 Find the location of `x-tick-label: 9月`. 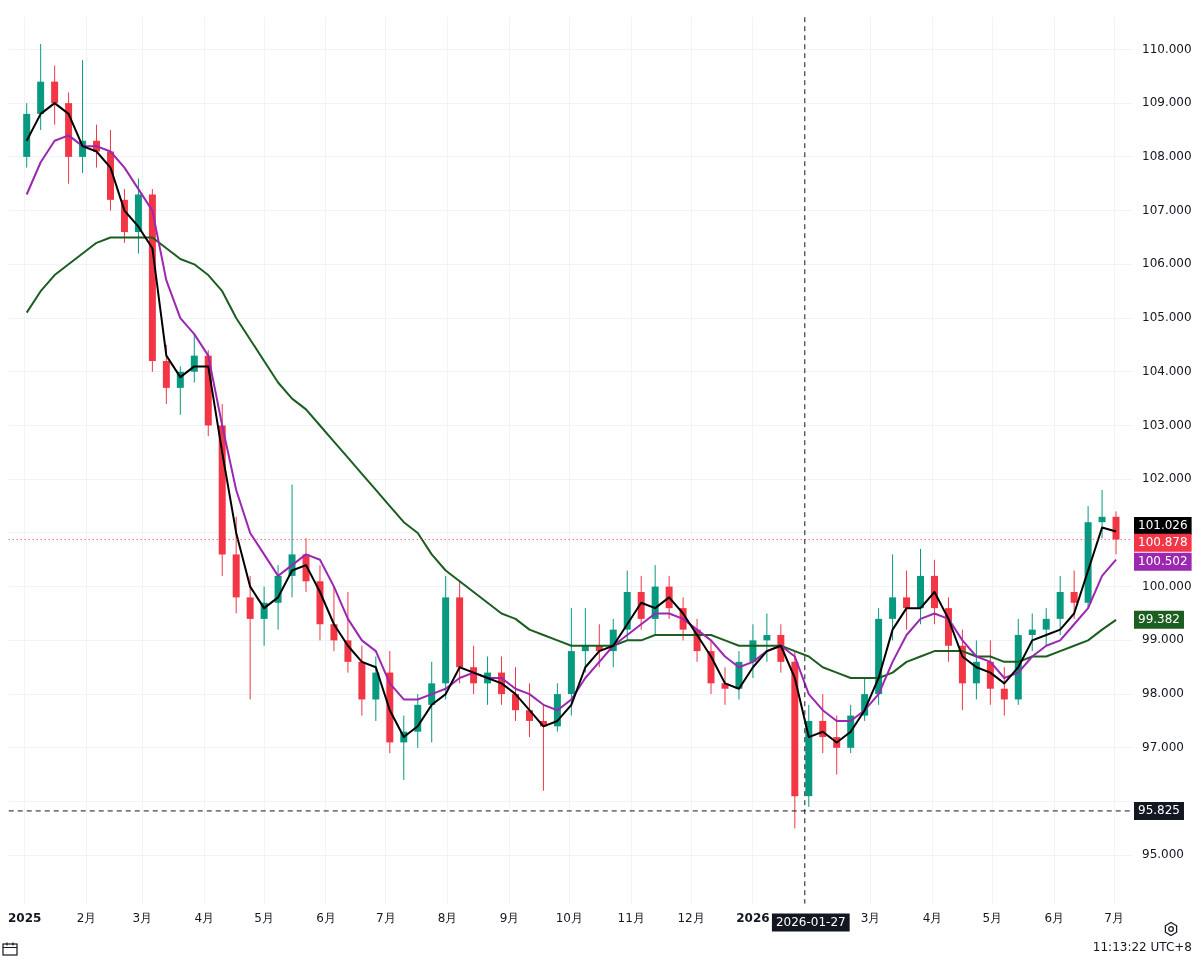

x-tick-label: 9月 is located at coordinates (509, 917).